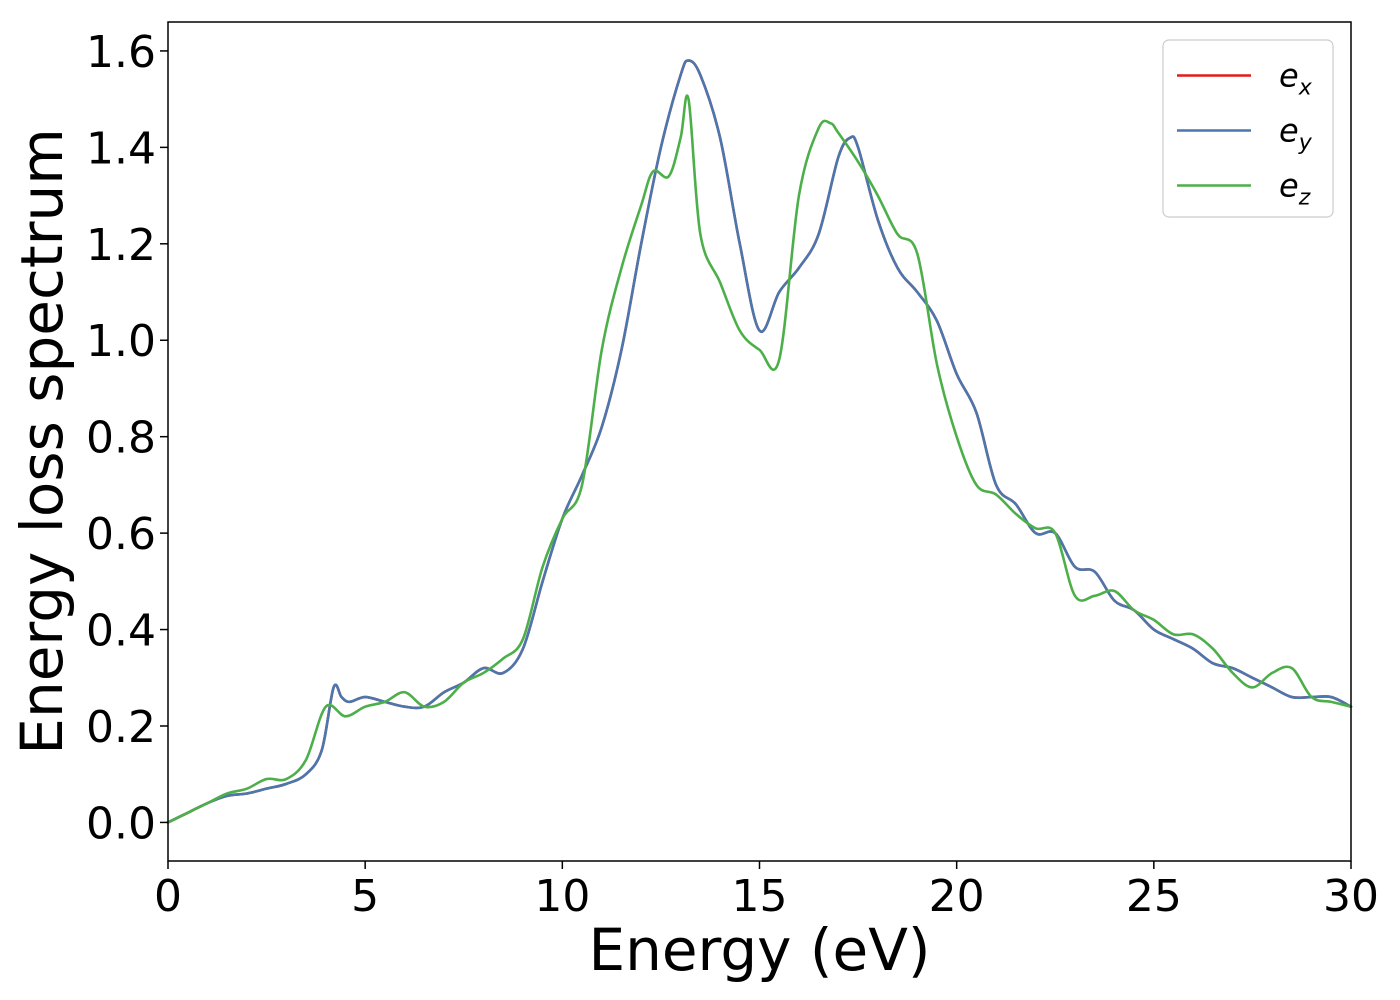  I want to click on legend-label: ey, so click(1296, 134).